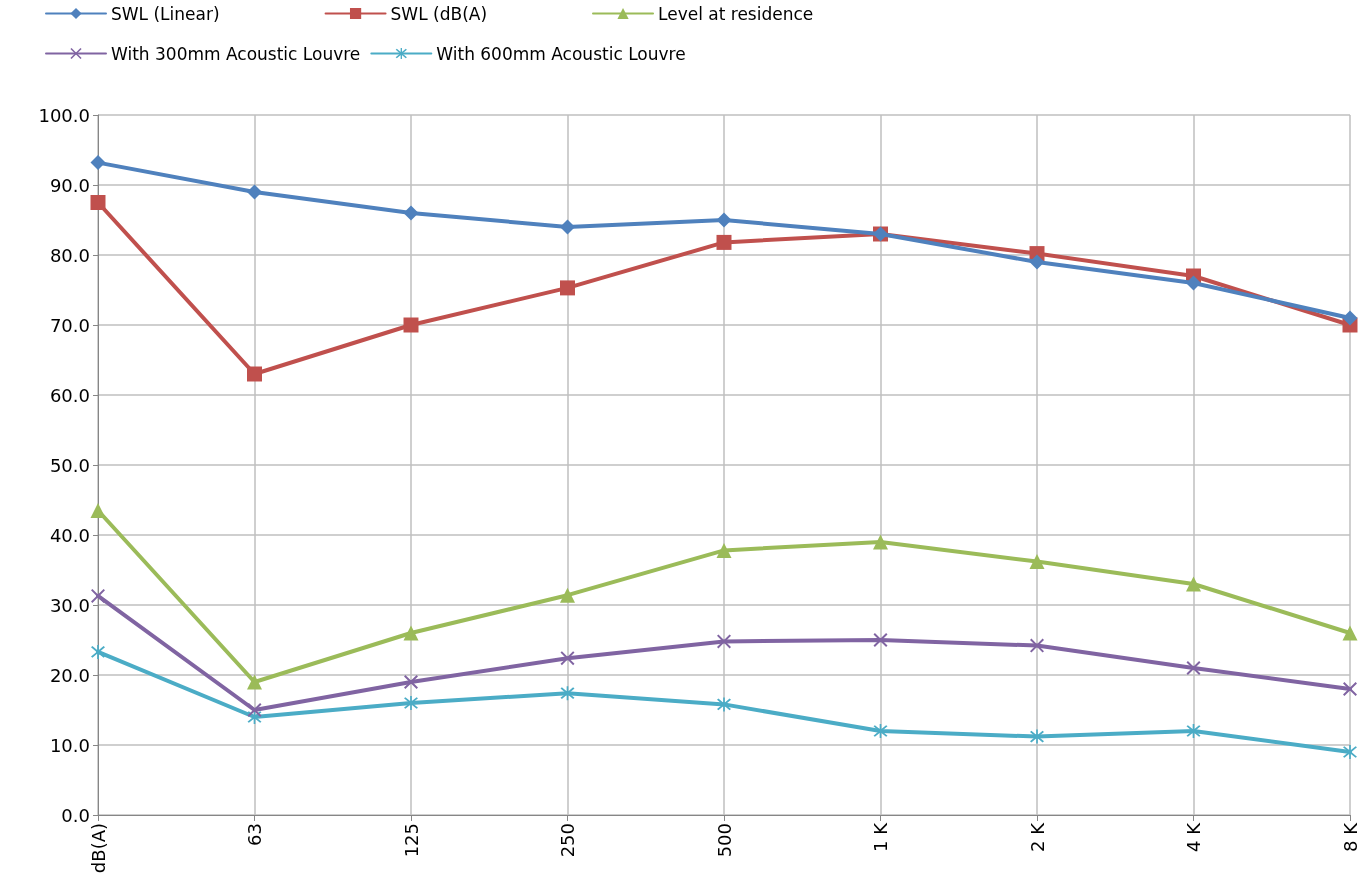 The width and height of the screenshot is (1368, 896). Describe the element at coordinates (98, 848) in the screenshot. I see `x-tick-label: dB(A)` at that location.